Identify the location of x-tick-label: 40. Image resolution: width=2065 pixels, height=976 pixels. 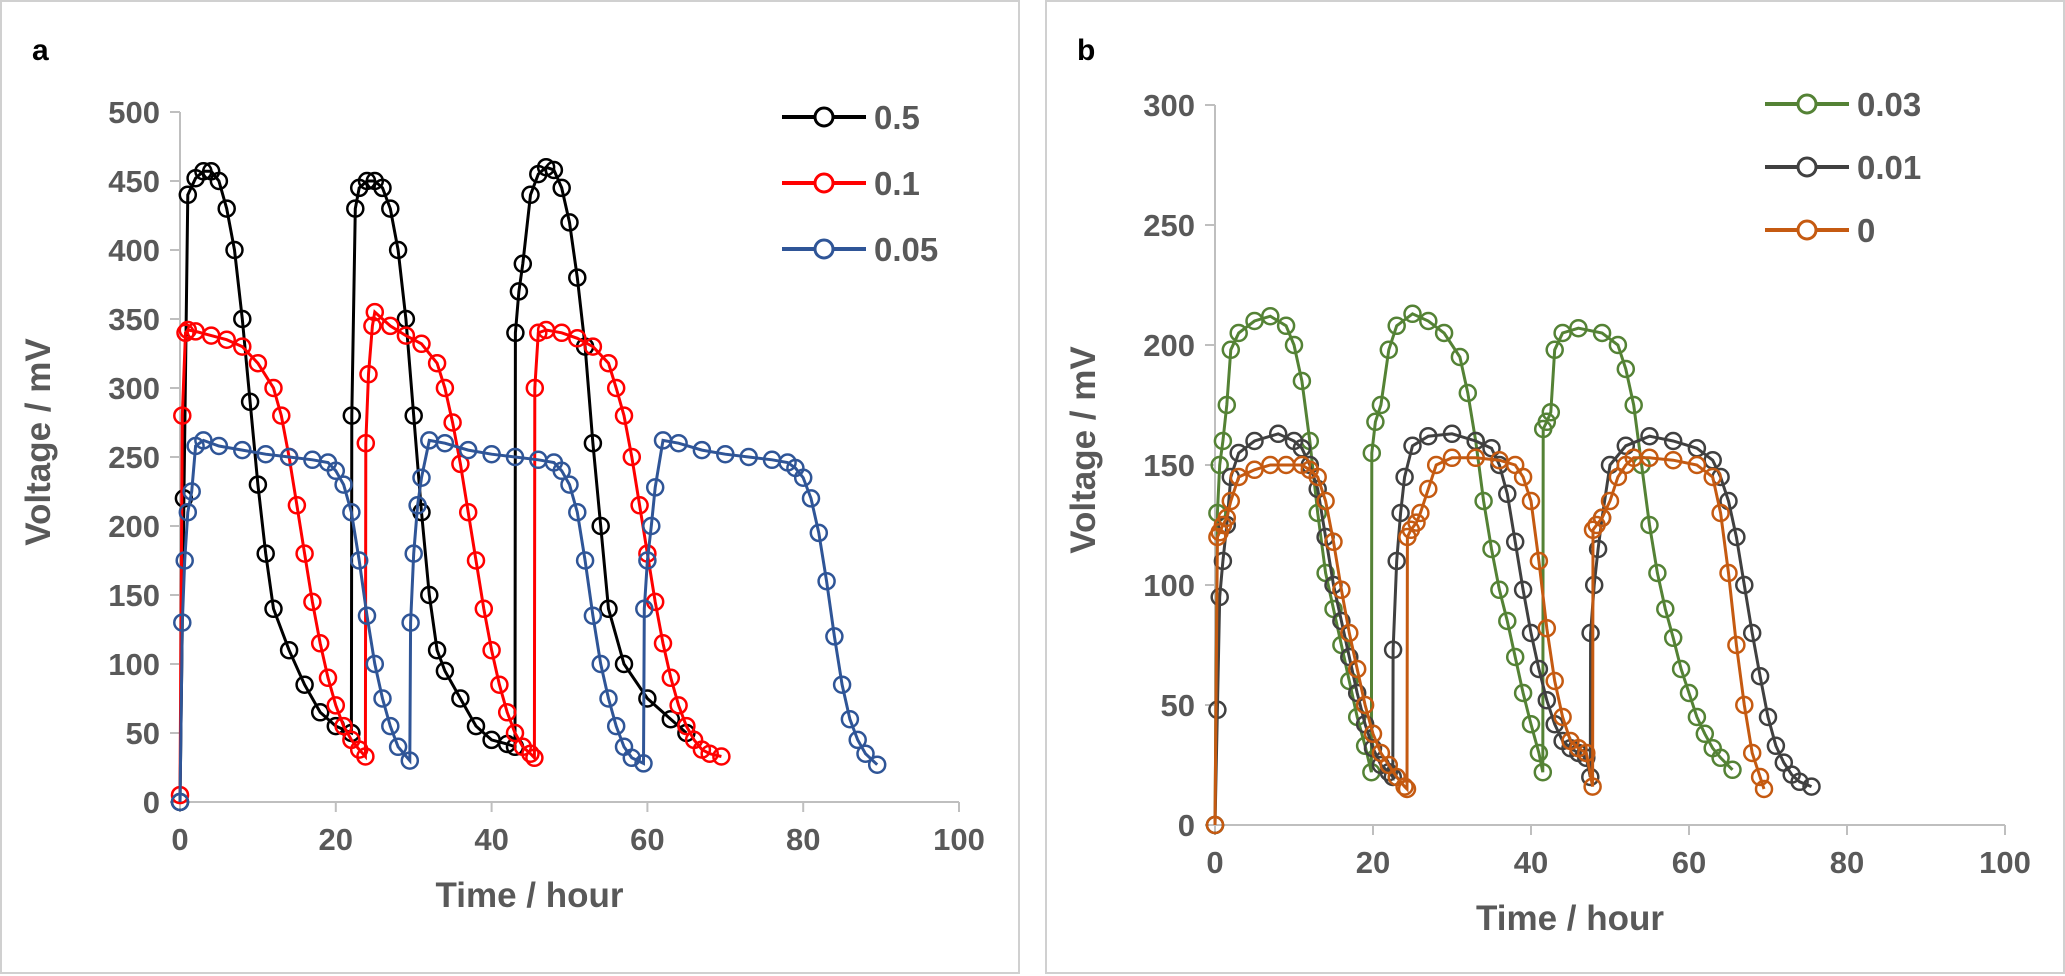
(1531, 862).